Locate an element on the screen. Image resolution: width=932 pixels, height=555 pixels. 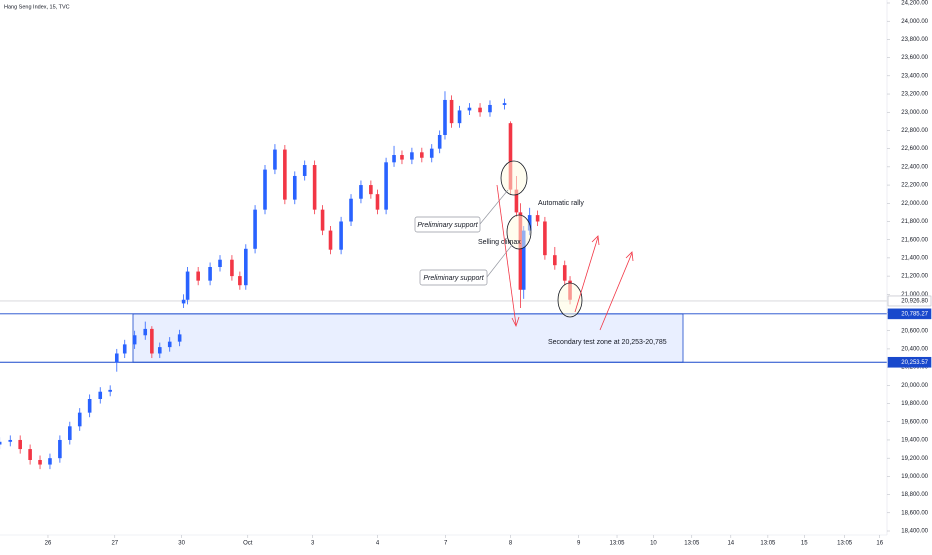
y-tick-label: 18,800.00 is located at coordinates (914, 495).